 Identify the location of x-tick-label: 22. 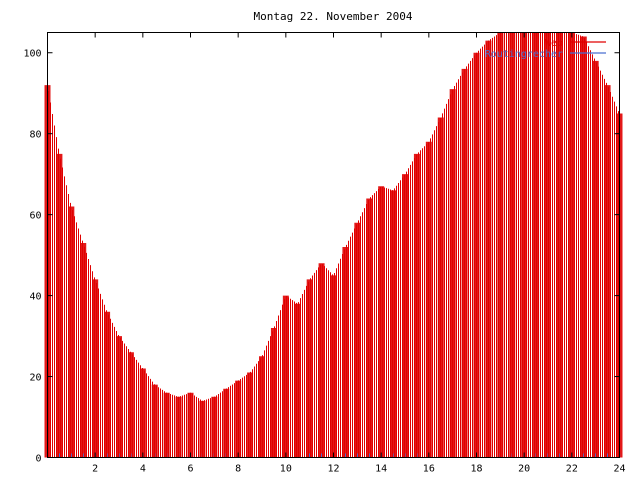
(572, 469).